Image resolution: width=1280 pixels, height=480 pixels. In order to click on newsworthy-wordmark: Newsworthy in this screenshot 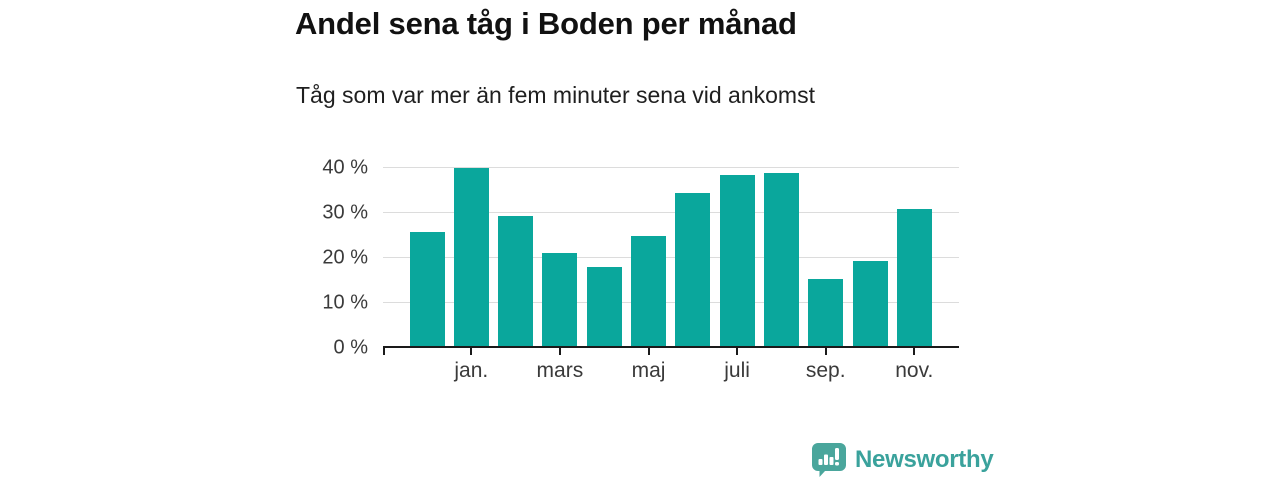, I will do `click(924, 459)`.